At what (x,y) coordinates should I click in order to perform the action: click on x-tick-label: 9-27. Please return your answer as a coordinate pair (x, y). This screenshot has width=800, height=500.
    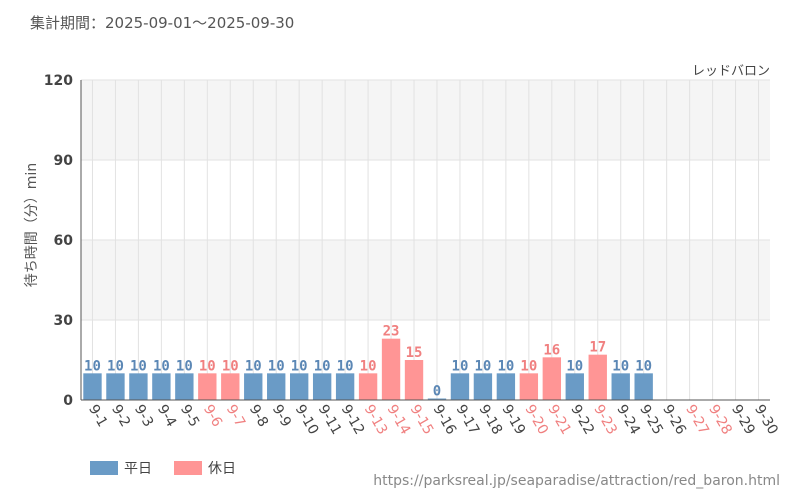
    Looking at the image, I should click on (697, 420).